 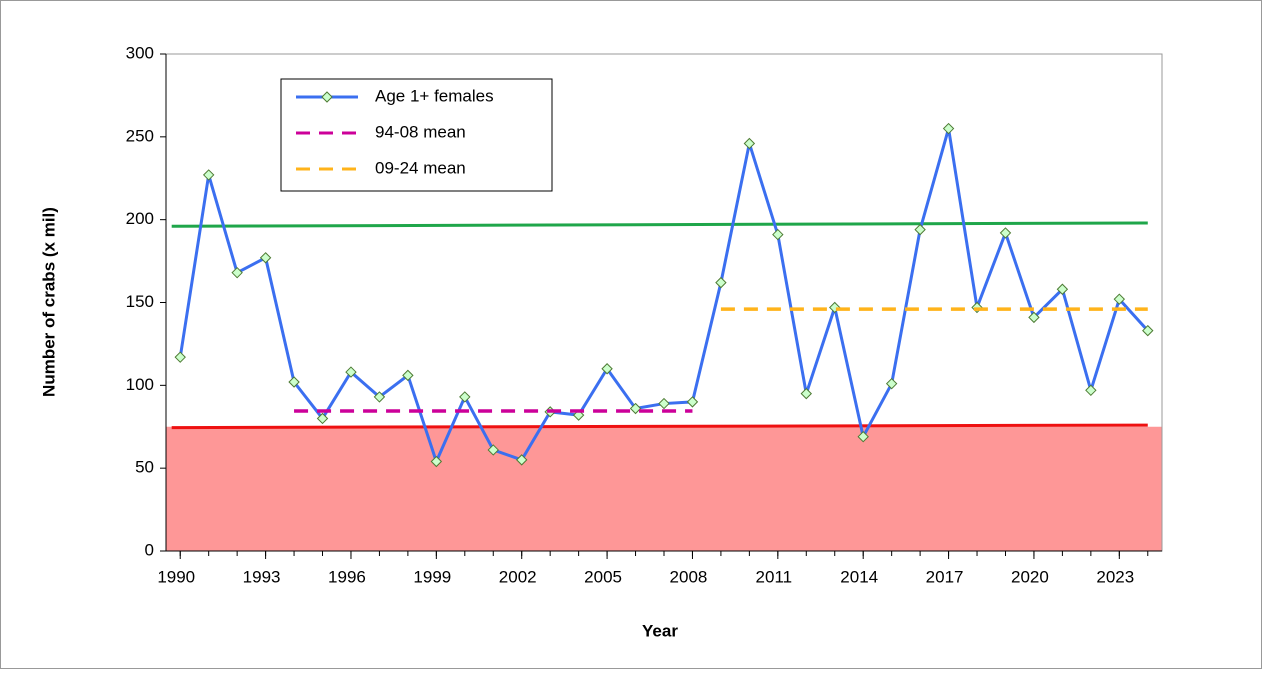 What do you see at coordinates (689, 576) in the screenshot?
I see `x-tick-label: 2008` at bounding box center [689, 576].